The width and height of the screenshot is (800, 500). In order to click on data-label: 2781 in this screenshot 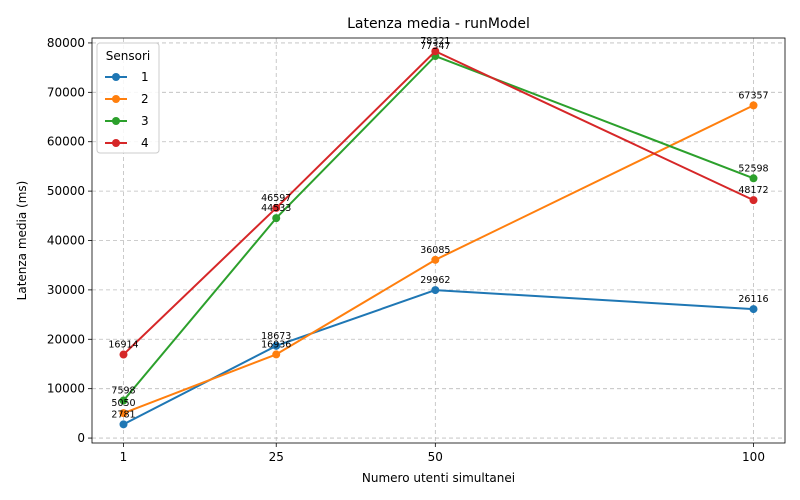, I will do `click(123, 414)`.